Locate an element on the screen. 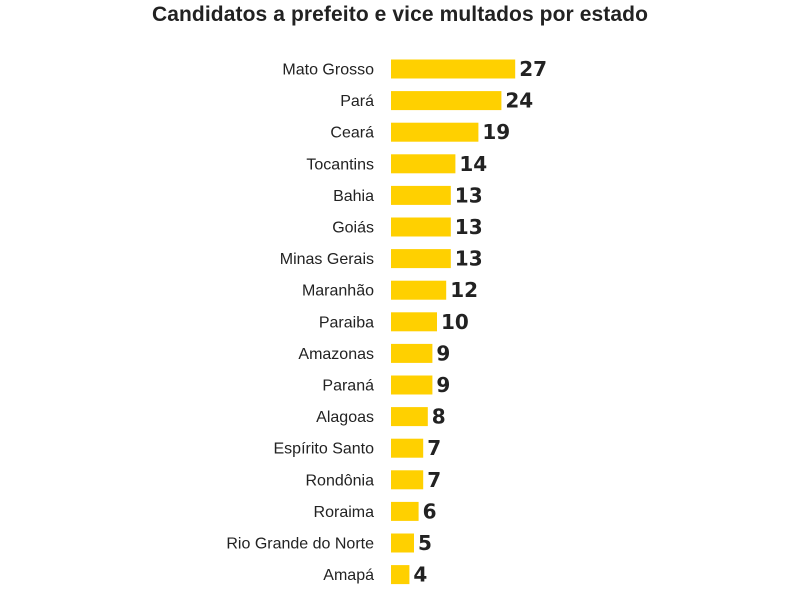 The width and height of the screenshot is (800, 600). category-label: Alagoas is located at coordinates (345, 417).